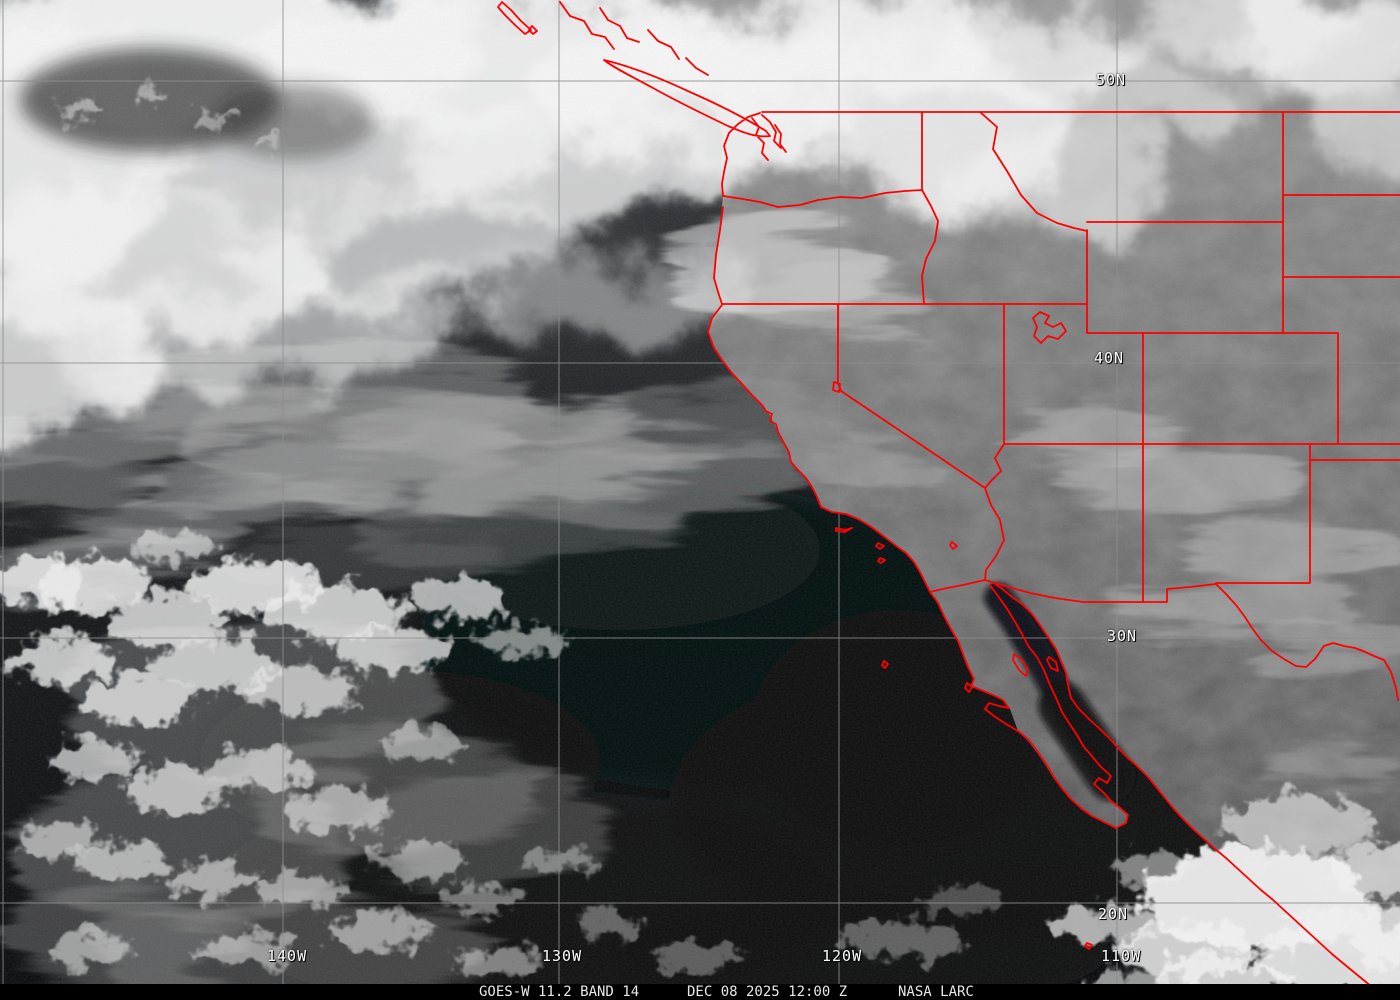 Image resolution: width=1400 pixels, height=1000 pixels. What do you see at coordinates (1109, 358) in the screenshot?
I see `lat-label-40n: 40N` at bounding box center [1109, 358].